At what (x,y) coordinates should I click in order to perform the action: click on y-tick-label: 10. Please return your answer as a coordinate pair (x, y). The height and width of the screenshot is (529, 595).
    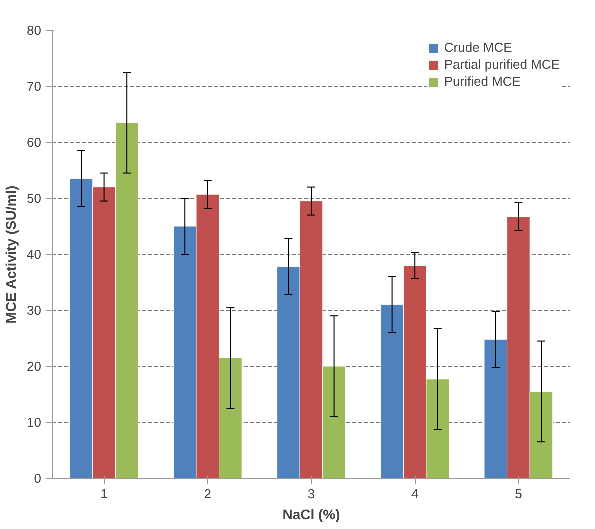
    Looking at the image, I should click on (34, 422).